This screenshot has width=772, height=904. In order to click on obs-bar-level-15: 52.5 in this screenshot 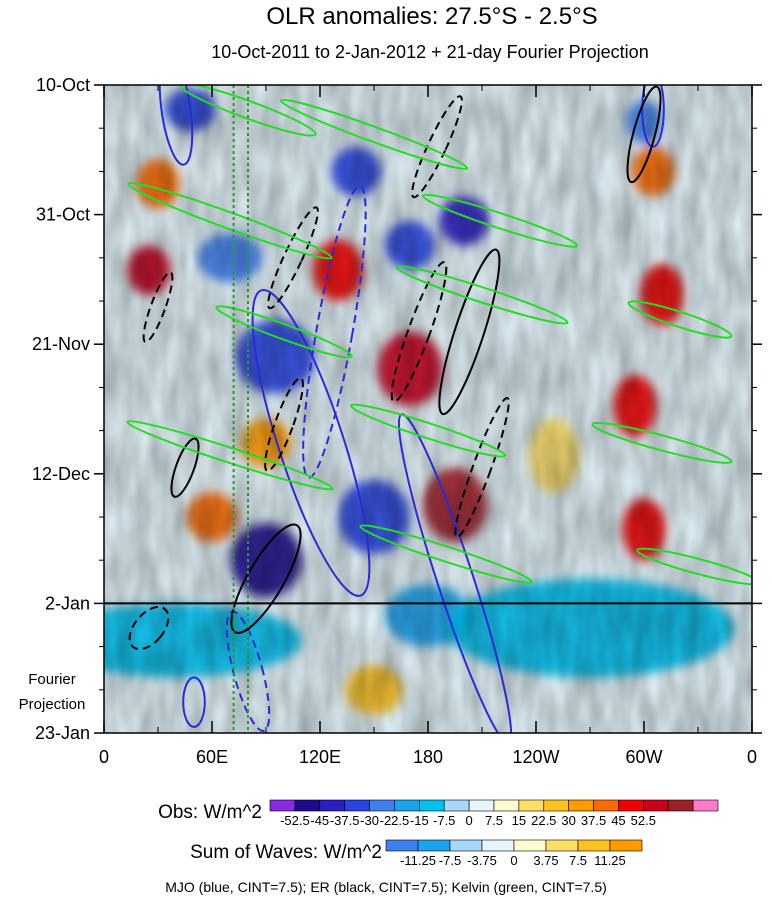, I will do `click(643, 820)`.